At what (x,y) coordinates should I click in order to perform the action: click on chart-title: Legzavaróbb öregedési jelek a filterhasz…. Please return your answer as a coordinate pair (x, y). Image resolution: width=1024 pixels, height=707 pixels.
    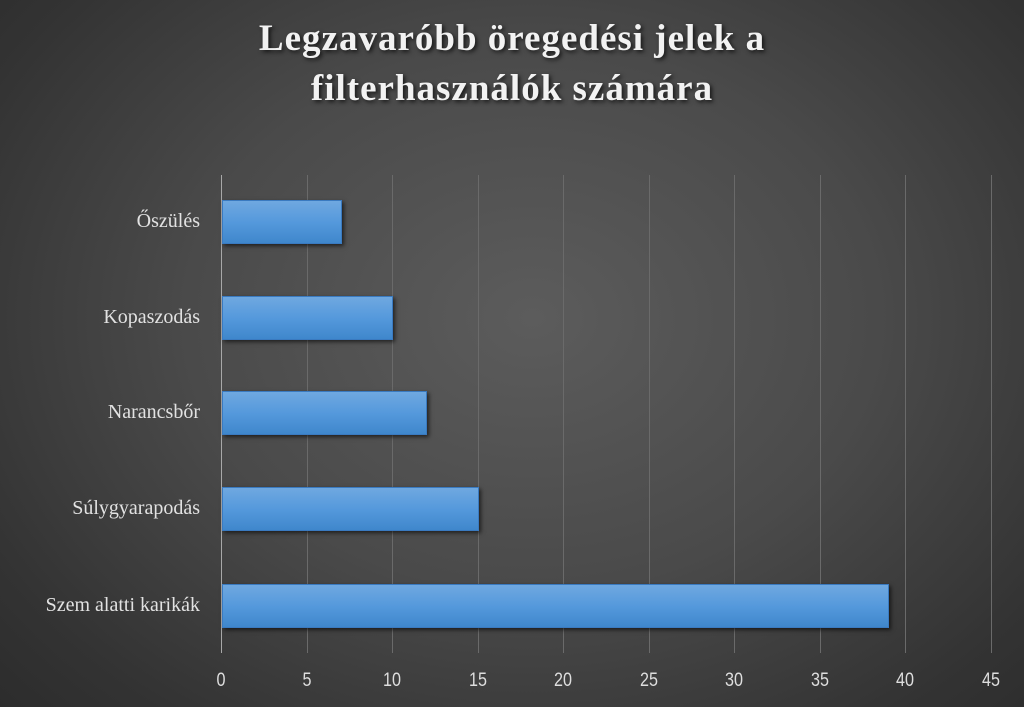
    Looking at the image, I should click on (512, 64).